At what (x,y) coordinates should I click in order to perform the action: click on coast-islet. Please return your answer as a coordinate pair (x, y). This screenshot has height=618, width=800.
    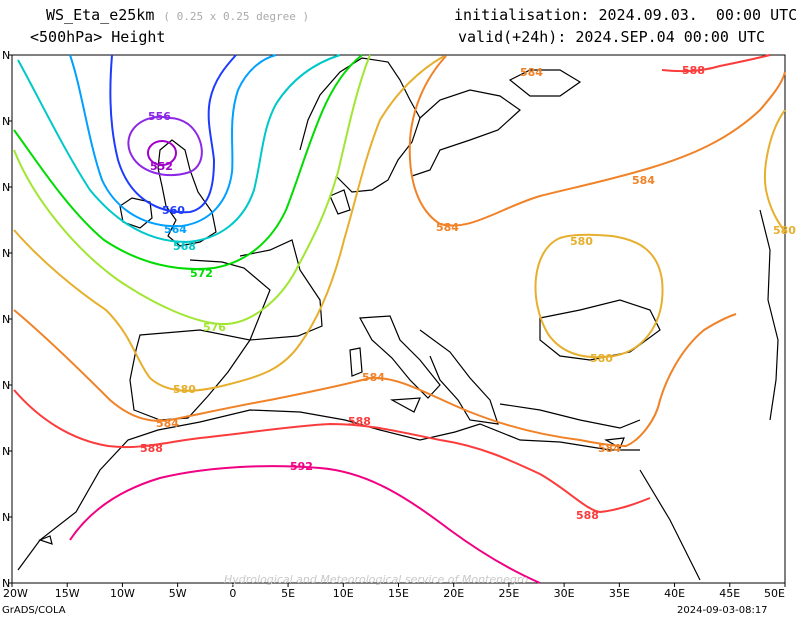
    Looking at the image, I should click on (45, 540).